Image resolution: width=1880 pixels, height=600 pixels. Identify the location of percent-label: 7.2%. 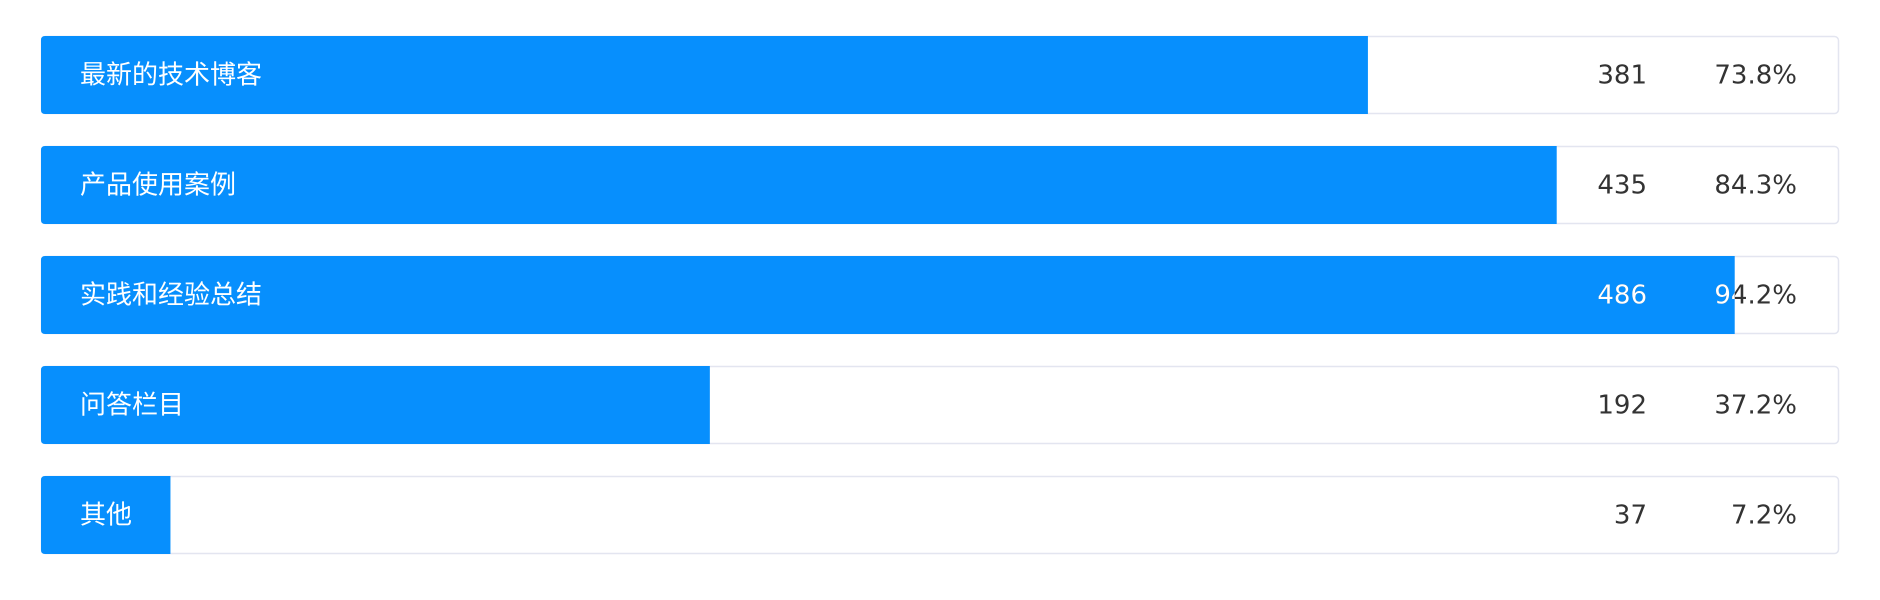
(1764, 516).